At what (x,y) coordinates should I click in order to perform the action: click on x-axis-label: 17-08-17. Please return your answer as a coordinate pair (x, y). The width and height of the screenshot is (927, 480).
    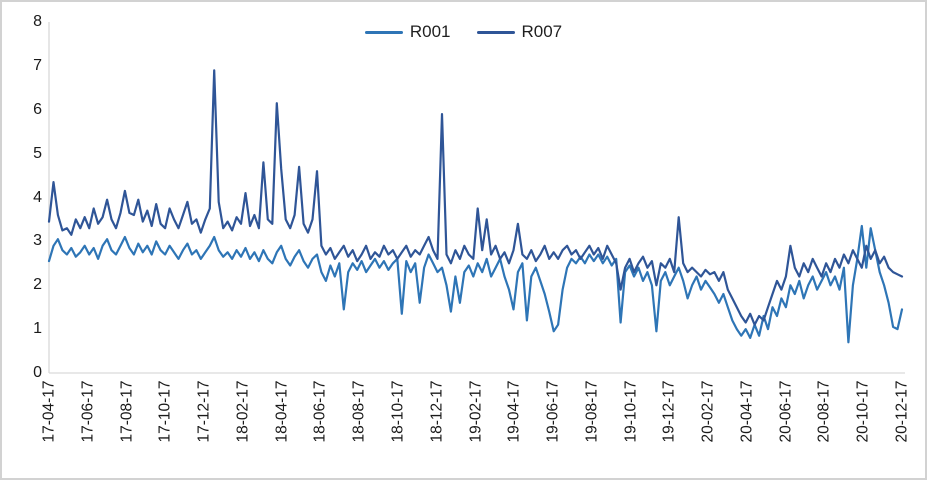
    Looking at the image, I should click on (127, 411).